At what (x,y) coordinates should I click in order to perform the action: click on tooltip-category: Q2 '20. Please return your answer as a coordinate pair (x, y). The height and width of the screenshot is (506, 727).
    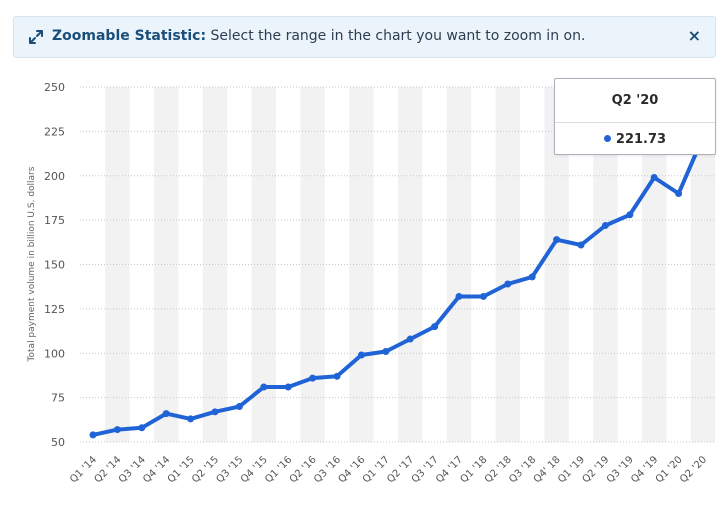
    Looking at the image, I should click on (635, 101).